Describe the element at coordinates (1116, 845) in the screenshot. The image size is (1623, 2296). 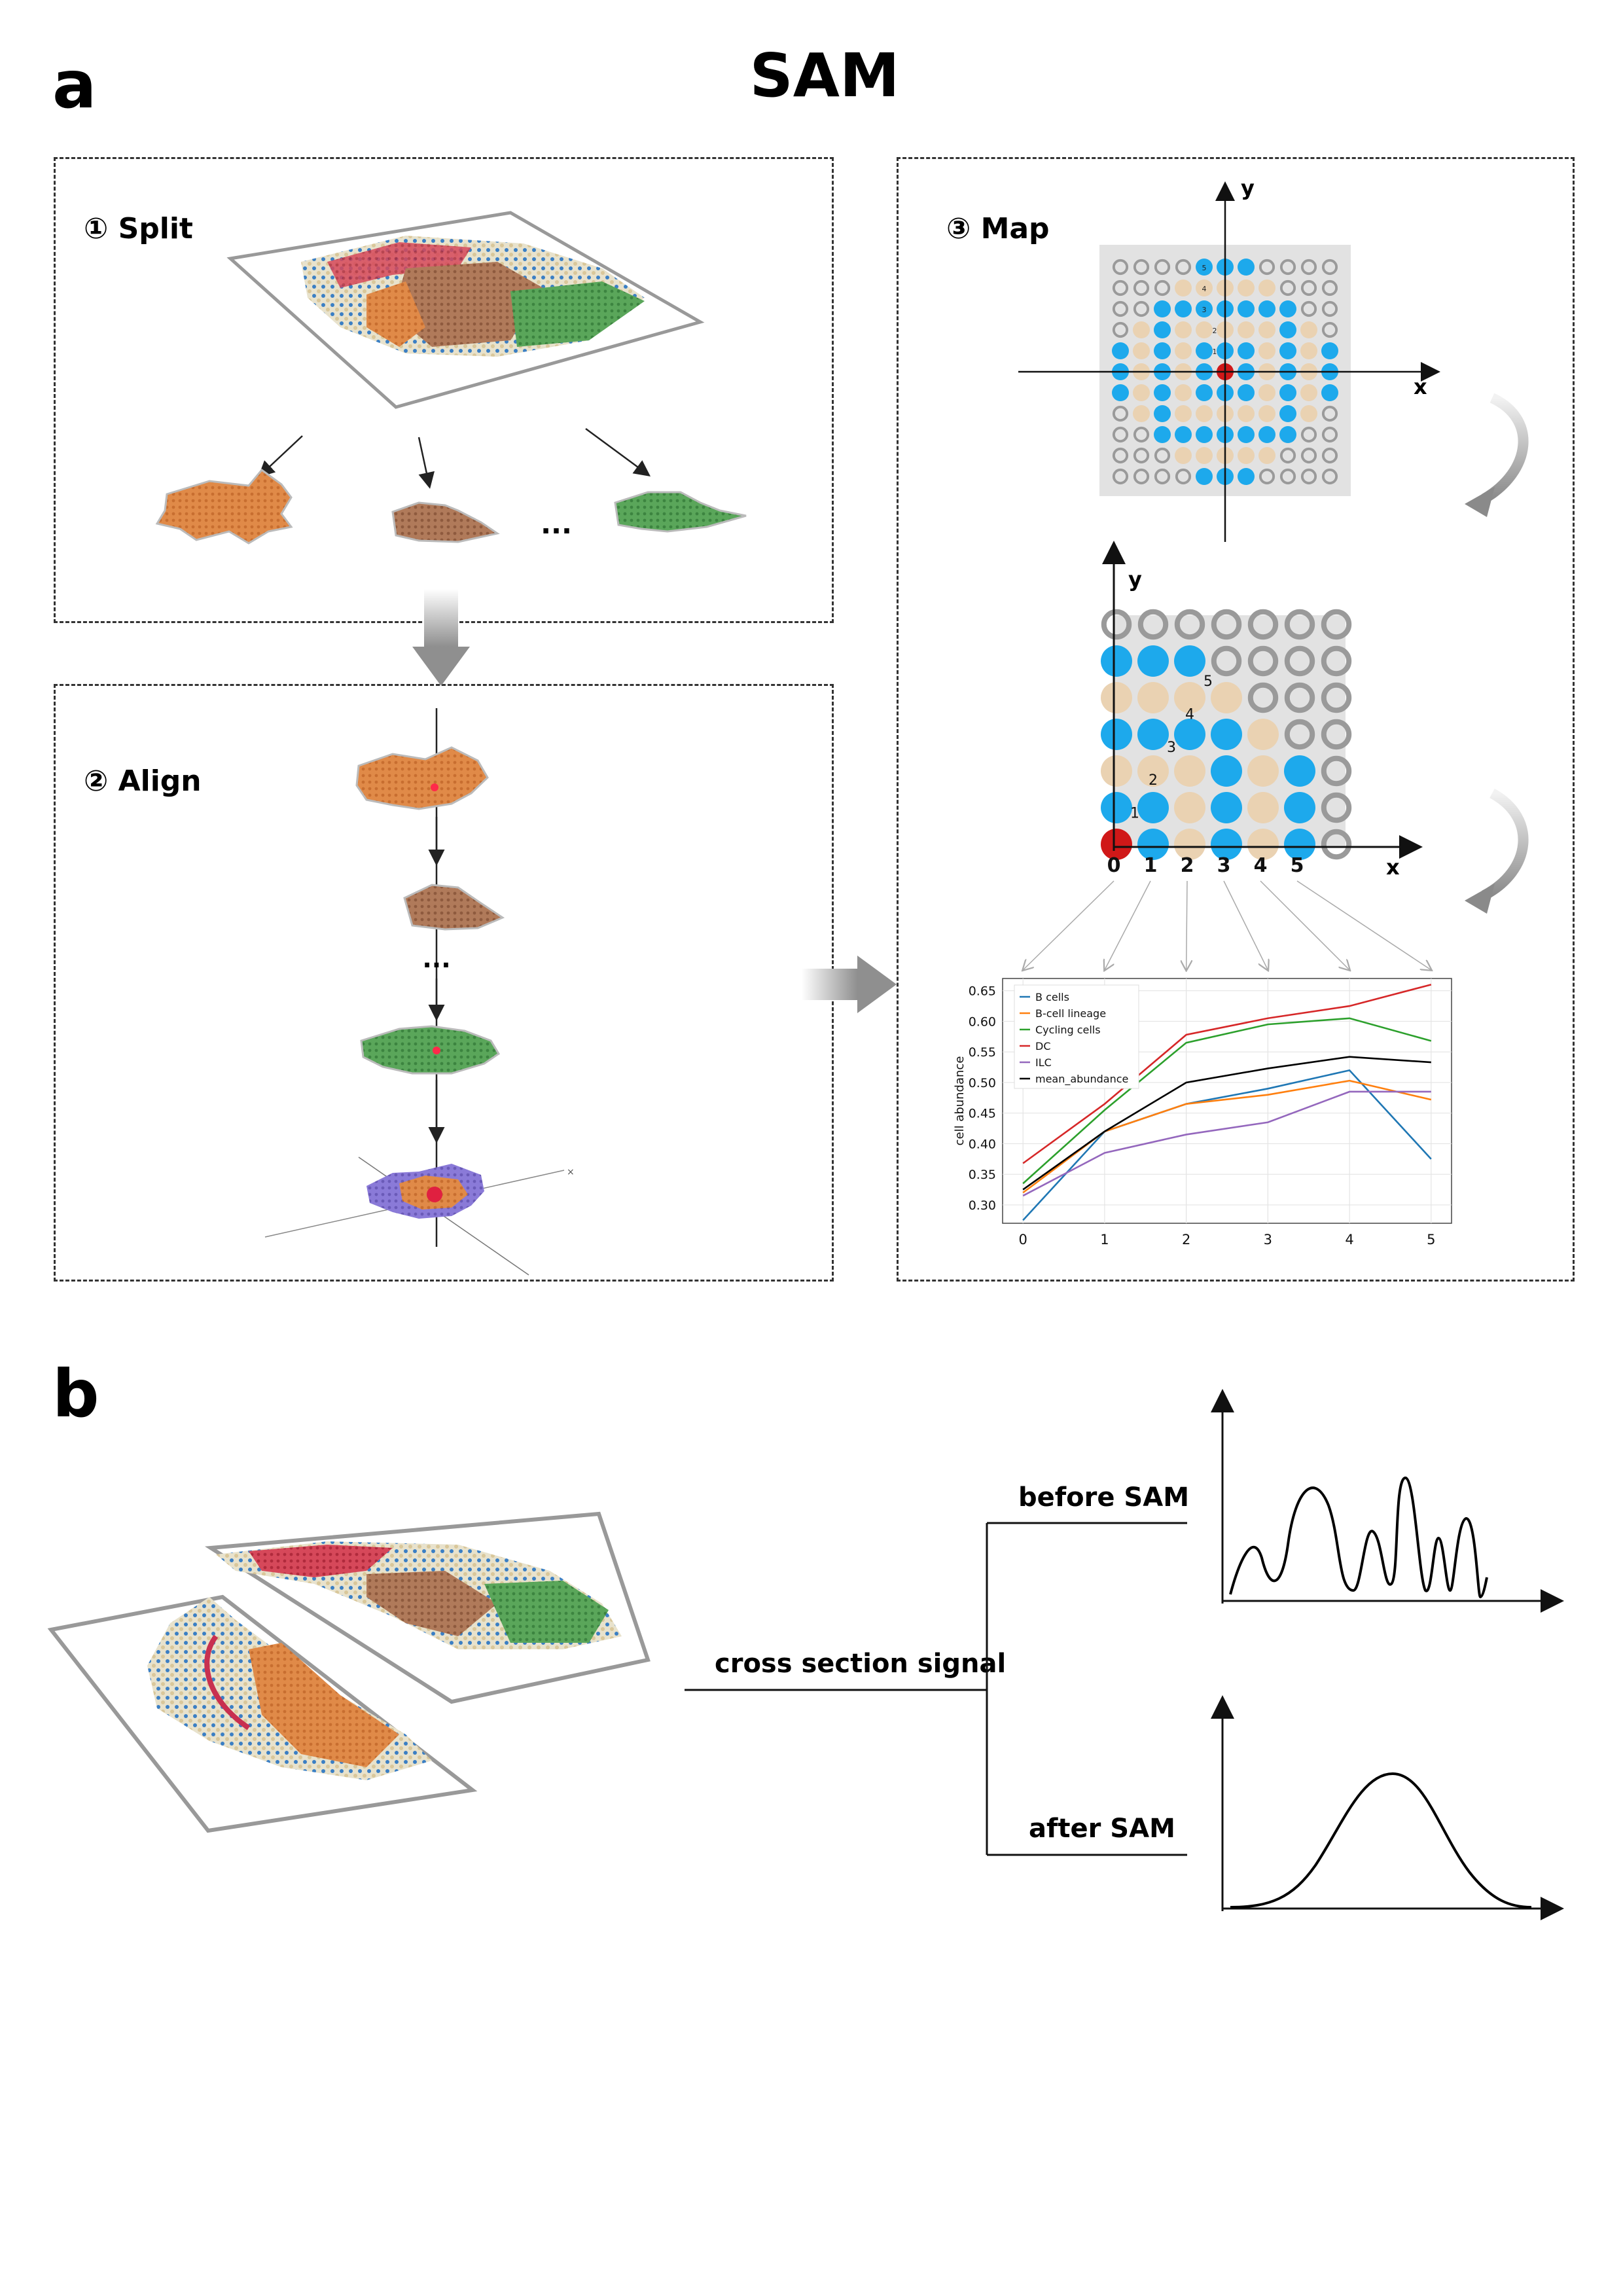
I see `quadrant-center-spot` at that location.